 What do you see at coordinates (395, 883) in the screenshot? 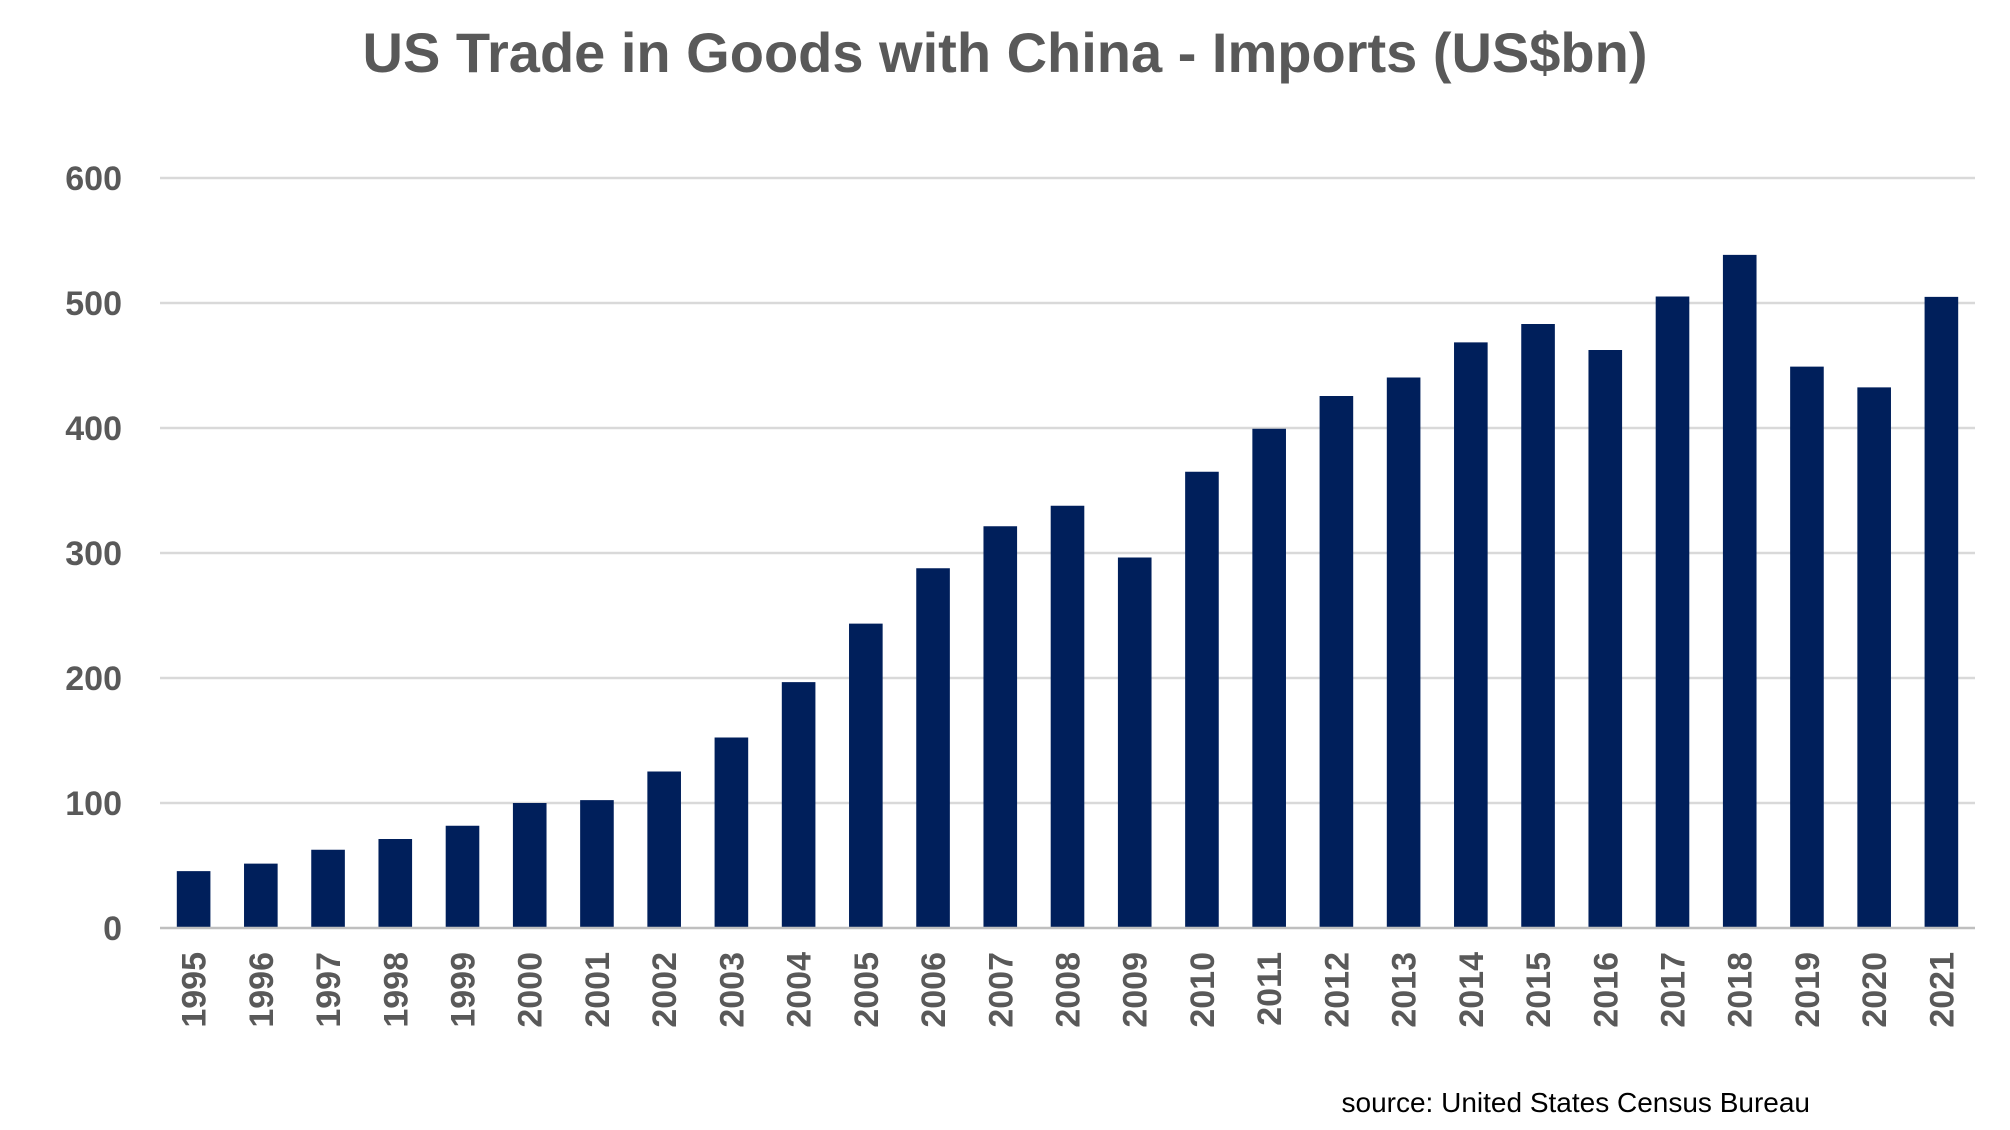
I see `bar-1998` at bounding box center [395, 883].